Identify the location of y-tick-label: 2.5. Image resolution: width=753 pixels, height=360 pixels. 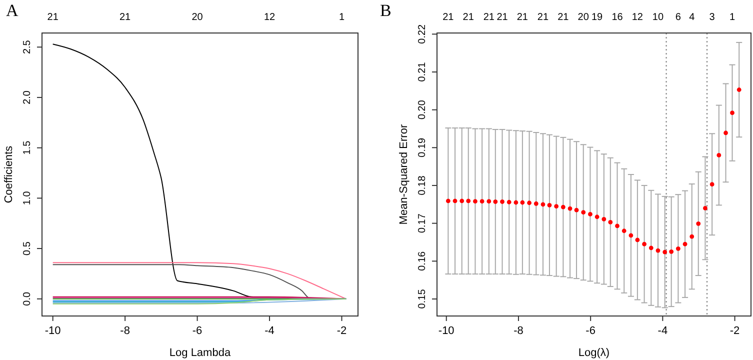
(27, 47).